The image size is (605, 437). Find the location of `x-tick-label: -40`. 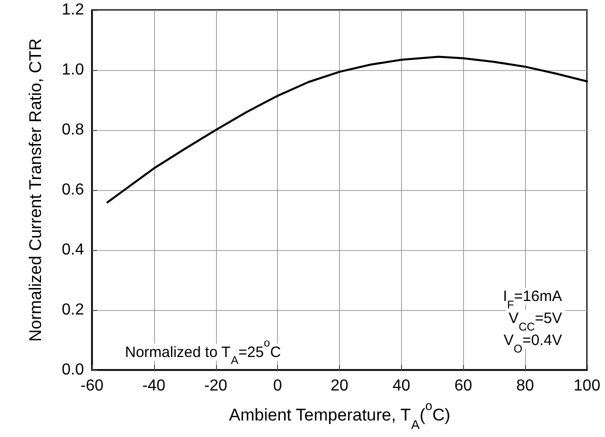

x-tick-label: -40 is located at coordinates (154, 386).